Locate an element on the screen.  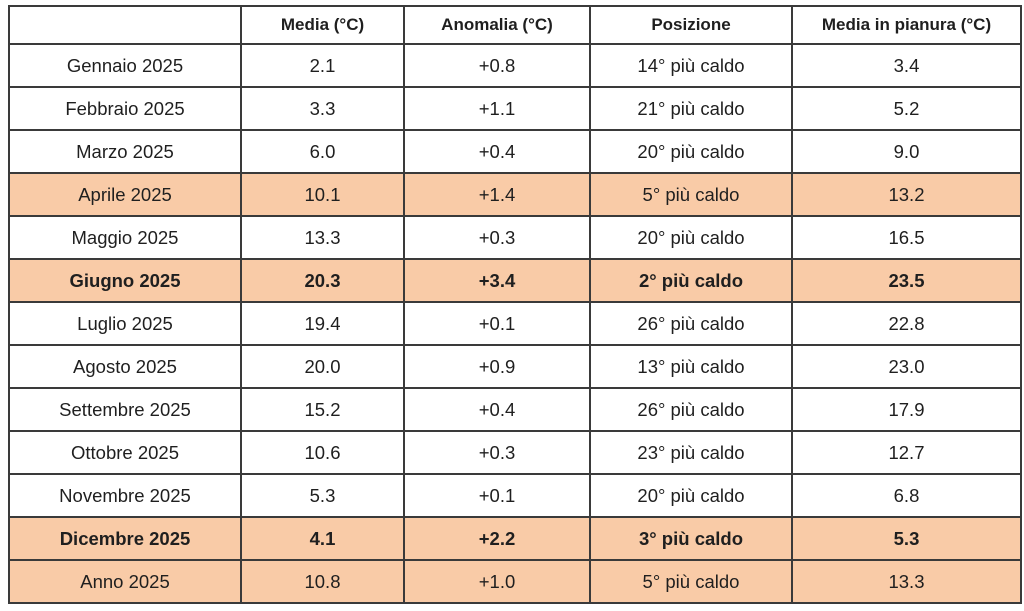
month-cell: Maggio 2025 is located at coordinates (125, 237).